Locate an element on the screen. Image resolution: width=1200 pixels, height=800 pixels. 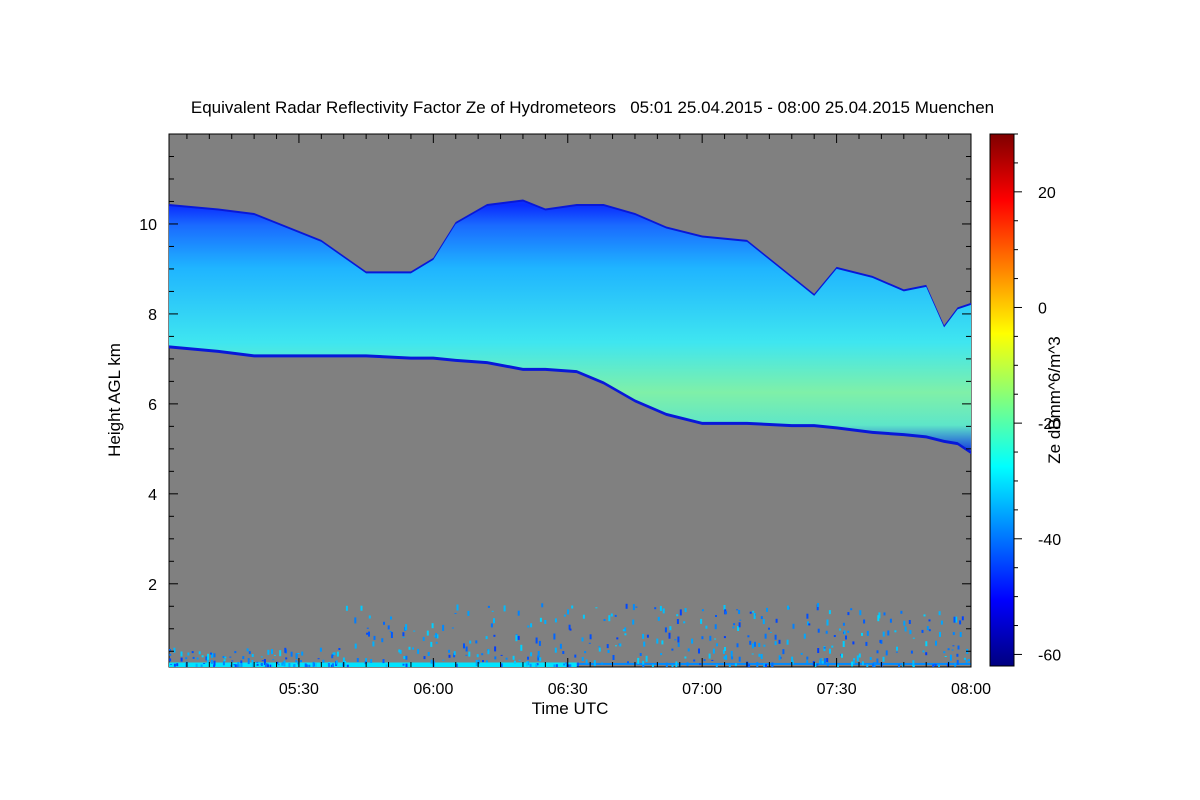
y-tick-label: 6 is located at coordinates (152, 405).